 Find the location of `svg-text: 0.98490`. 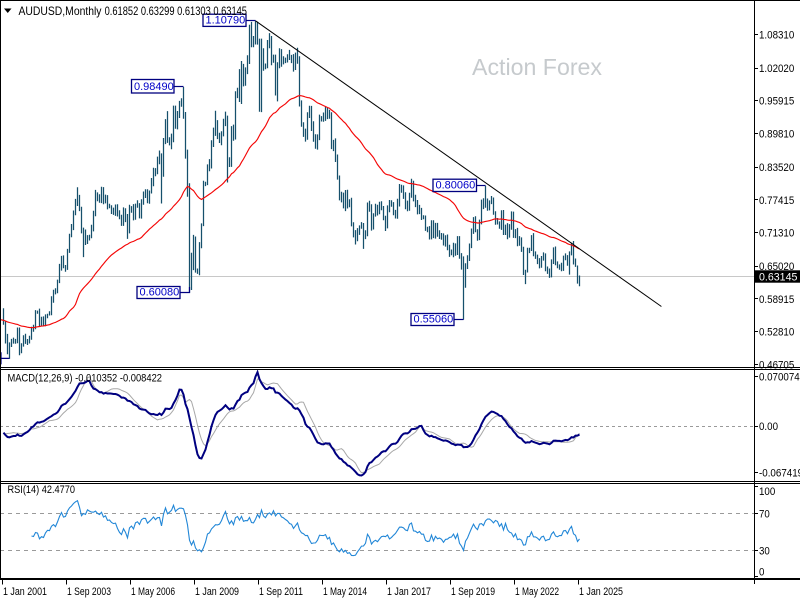

svg-text: 0.98490 is located at coordinates (154, 87).